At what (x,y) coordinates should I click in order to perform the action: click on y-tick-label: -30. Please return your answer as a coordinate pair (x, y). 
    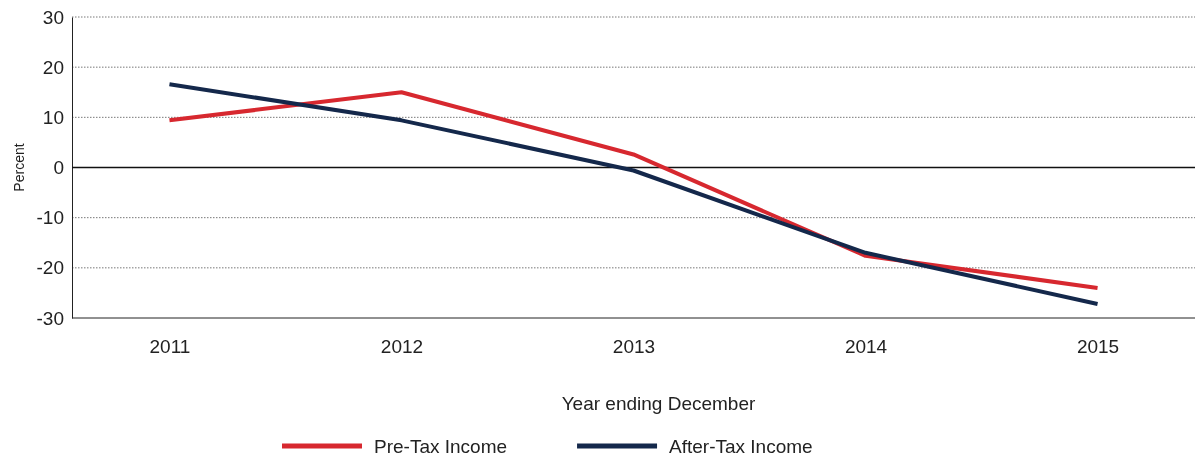
    Looking at the image, I should click on (50, 318).